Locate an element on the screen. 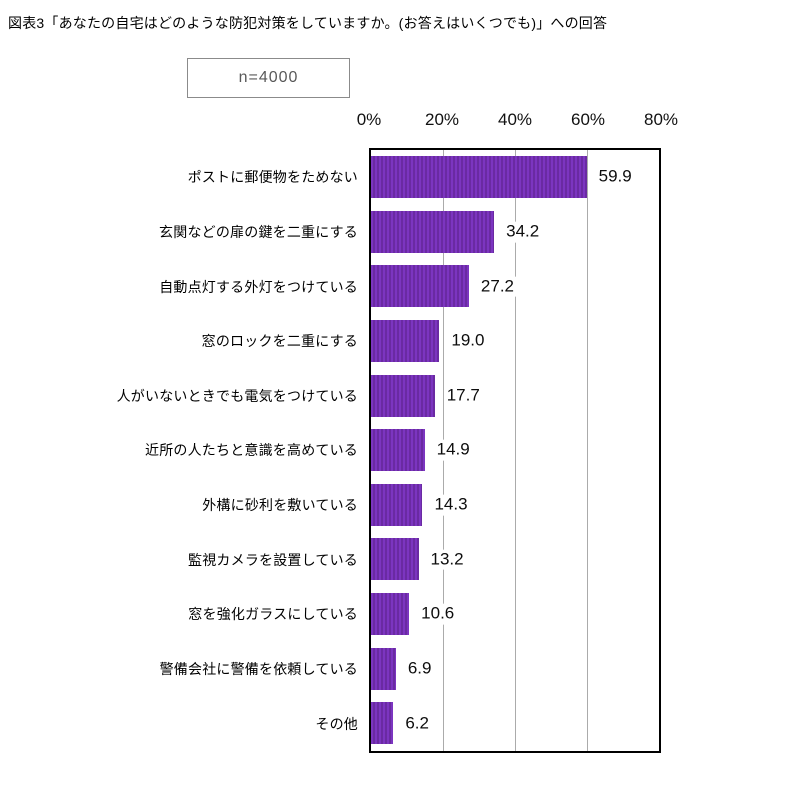 Image resolution: width=810 pixels, height=789 pixels. bar-row: 14.3 is located at coordinates (515, 505).